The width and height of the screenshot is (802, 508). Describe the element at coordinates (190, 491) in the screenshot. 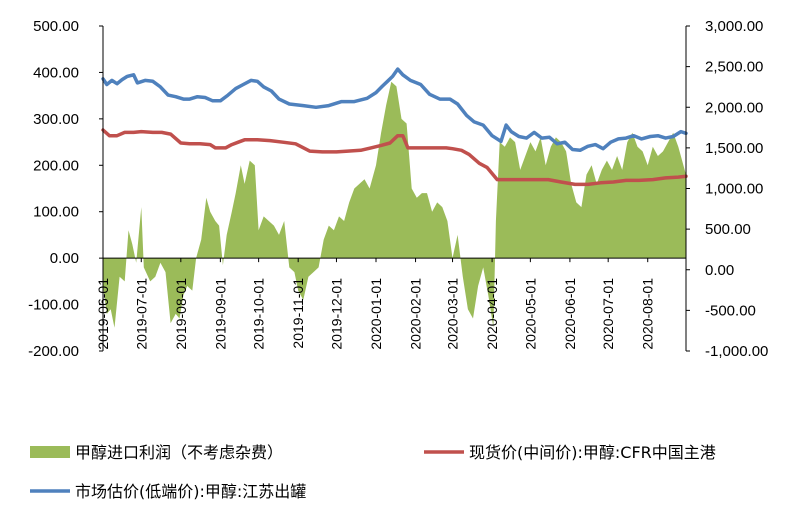

I see `legend-label: 市场估价(低端价):甲醇:江苏出罐` at that location.